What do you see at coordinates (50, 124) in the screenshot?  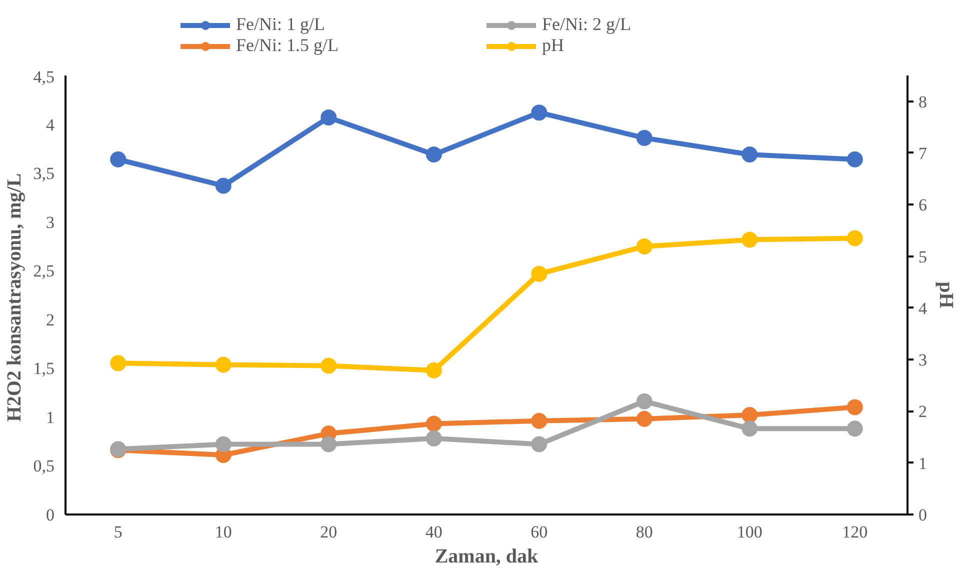 I see `y-tick-label: 4` at bounding box center [50, 124].